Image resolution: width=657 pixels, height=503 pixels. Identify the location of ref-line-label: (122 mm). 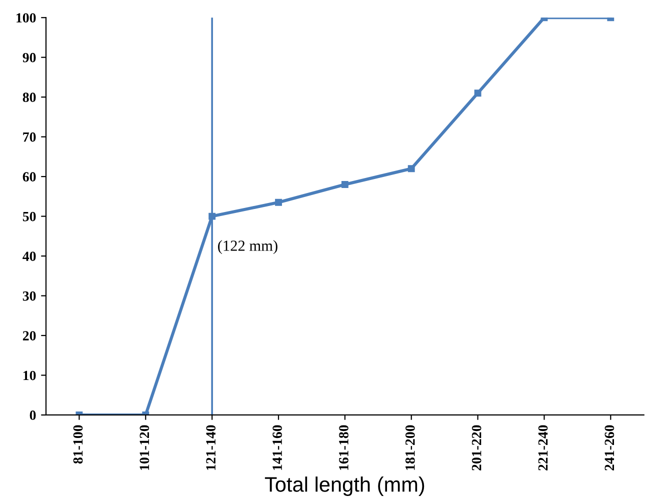
(248, 247).